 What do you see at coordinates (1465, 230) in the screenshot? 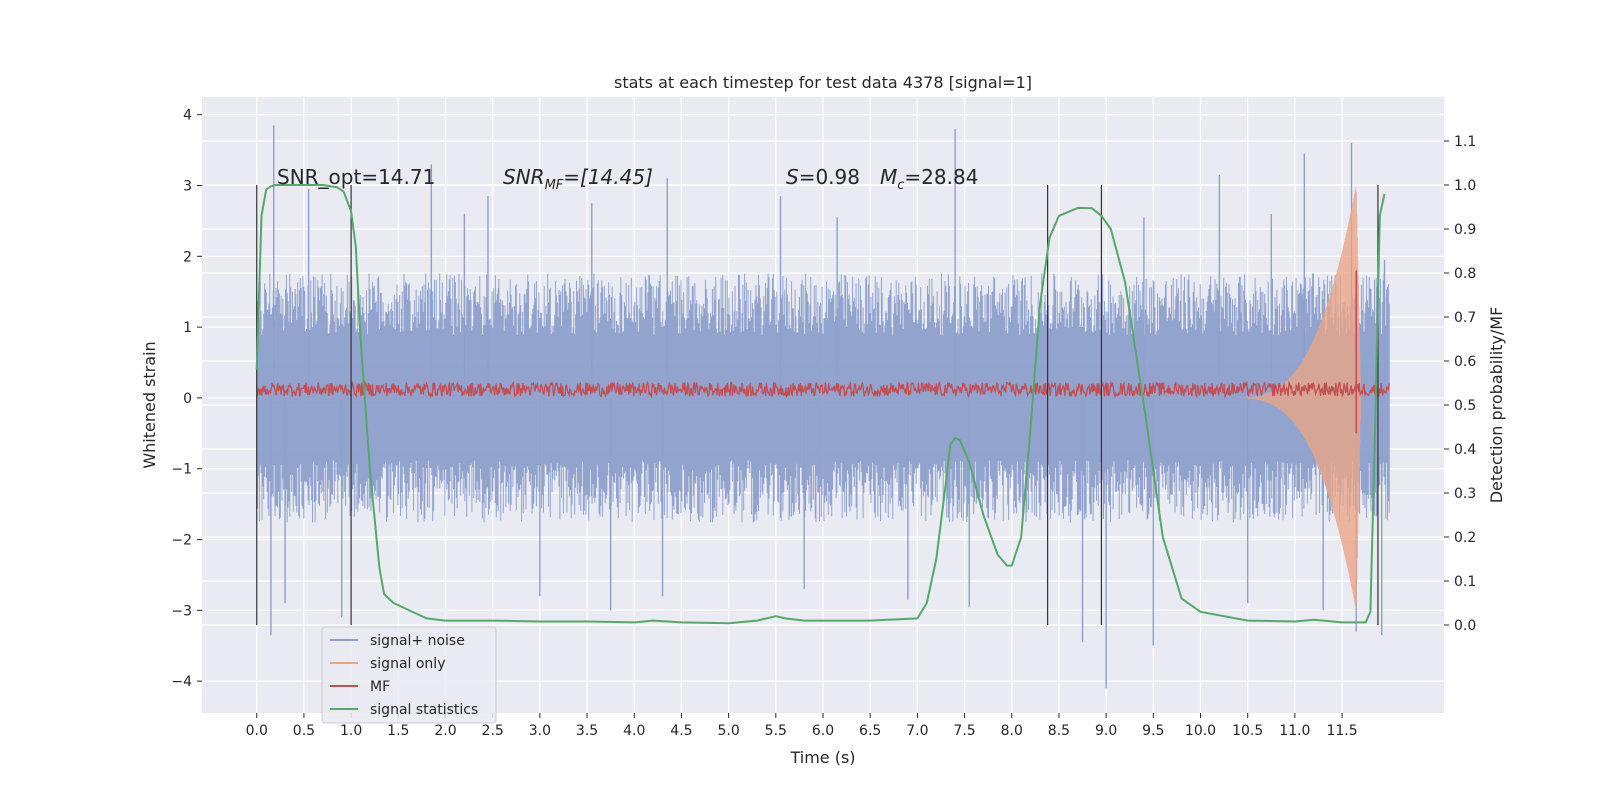
I see `y-right-tick-label: 0.9` at bounding box center [1465, 230].